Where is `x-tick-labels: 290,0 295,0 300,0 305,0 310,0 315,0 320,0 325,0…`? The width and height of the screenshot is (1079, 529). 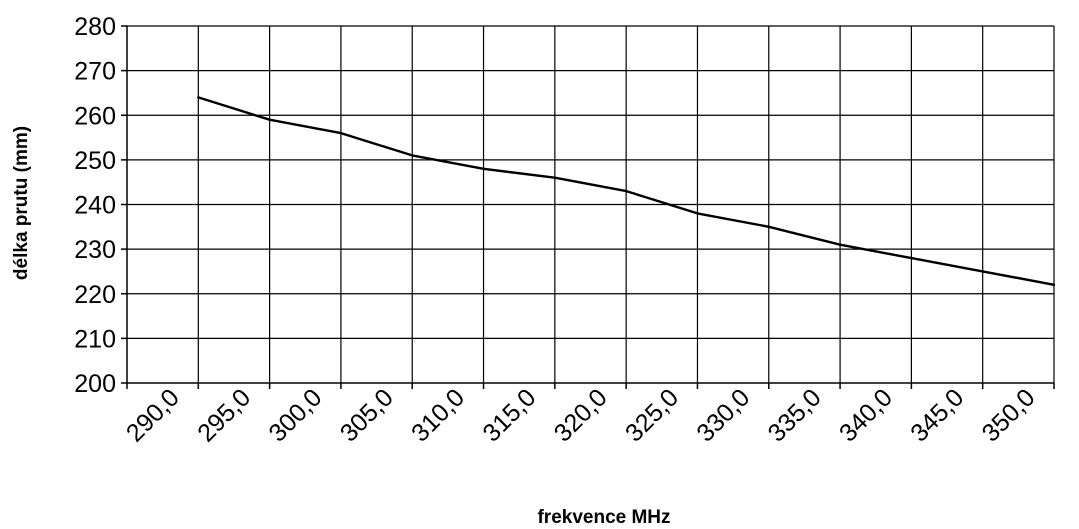 x-tick-labels: 290,0 295,0 300,0 305,0 310,0 315,0 320,0 325,0… is located at coordinates (581, 415).